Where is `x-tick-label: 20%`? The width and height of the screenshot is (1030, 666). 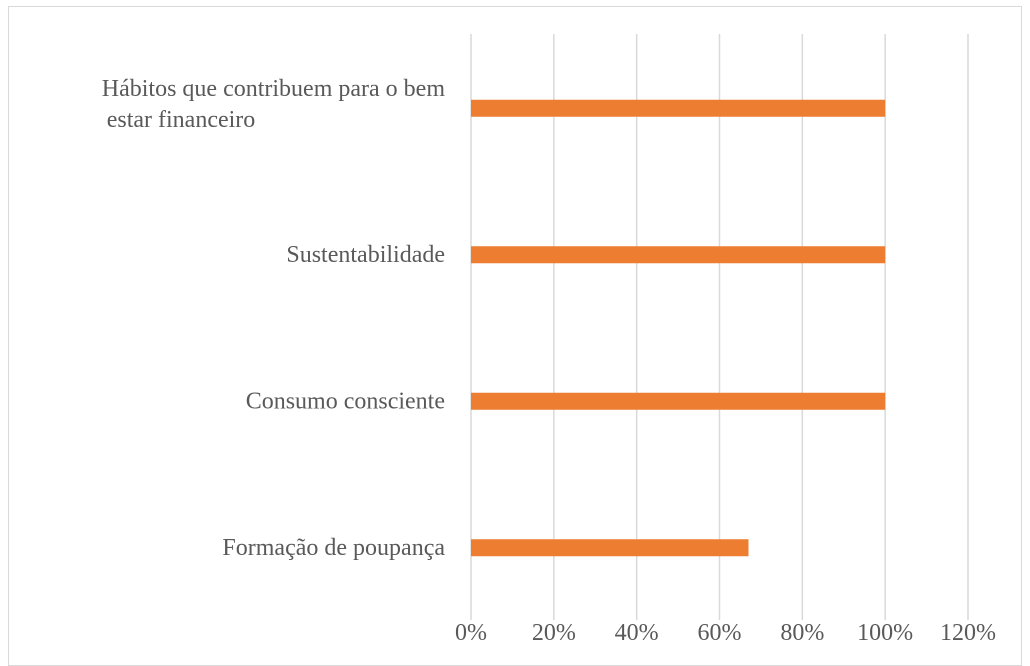
x-tick-label: 20% is located at coordinates (554, 633).